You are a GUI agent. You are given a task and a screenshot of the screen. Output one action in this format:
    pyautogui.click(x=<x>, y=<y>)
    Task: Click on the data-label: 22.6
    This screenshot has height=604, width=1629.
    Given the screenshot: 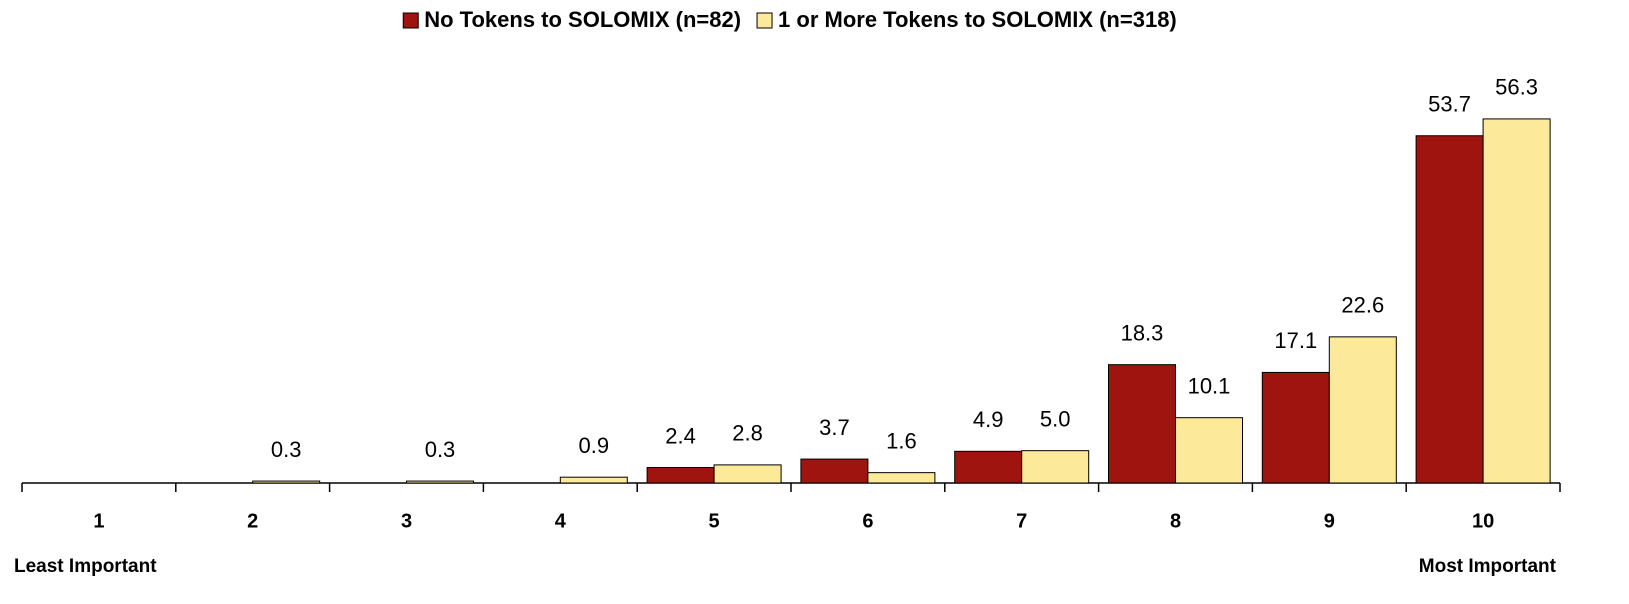 What is the action you would take?
    pyautogui.click(x=1362, y=305)
    